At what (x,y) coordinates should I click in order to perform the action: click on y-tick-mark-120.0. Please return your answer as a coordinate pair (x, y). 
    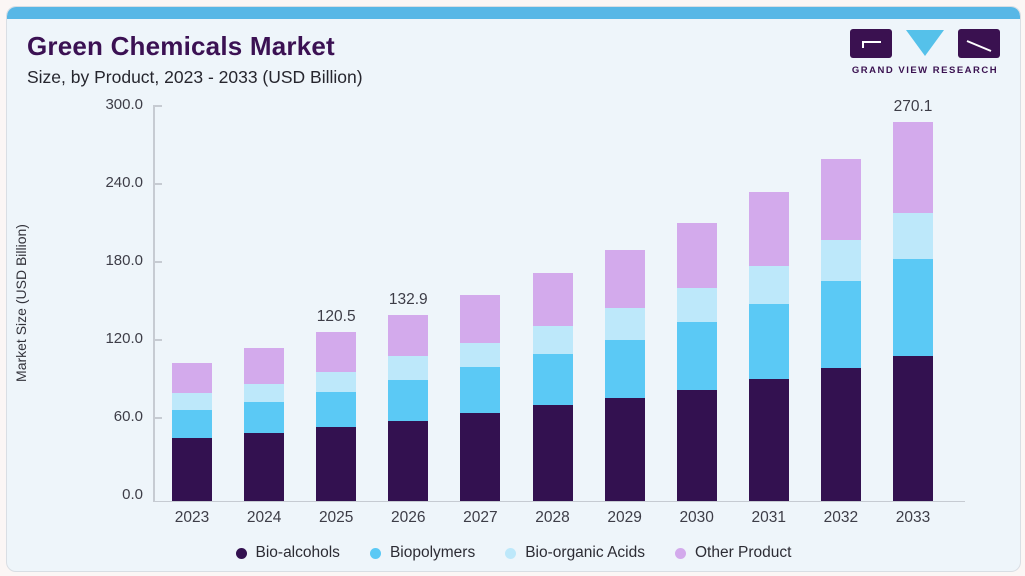
    Looking at the image, I should click on (157, 340).